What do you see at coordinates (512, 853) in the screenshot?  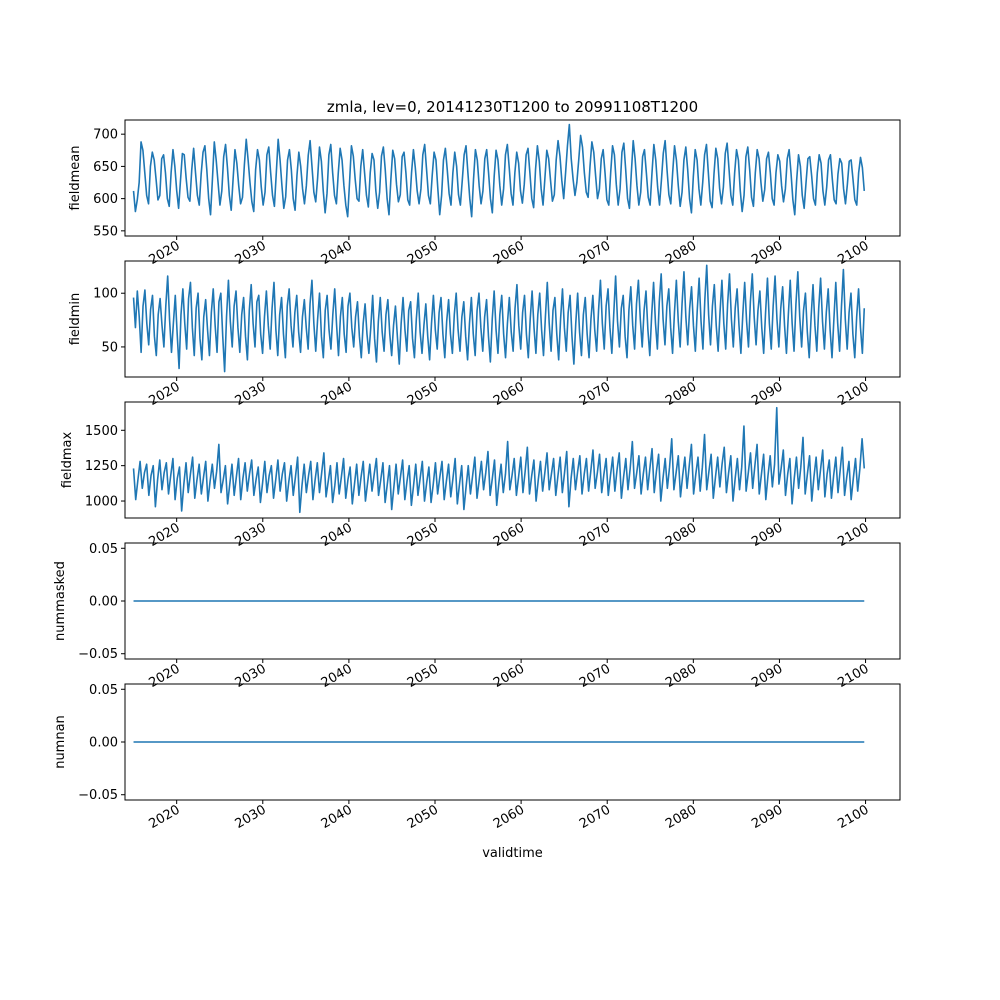 I see `x-axis-label: validtime` at bounding box center [512, 853].